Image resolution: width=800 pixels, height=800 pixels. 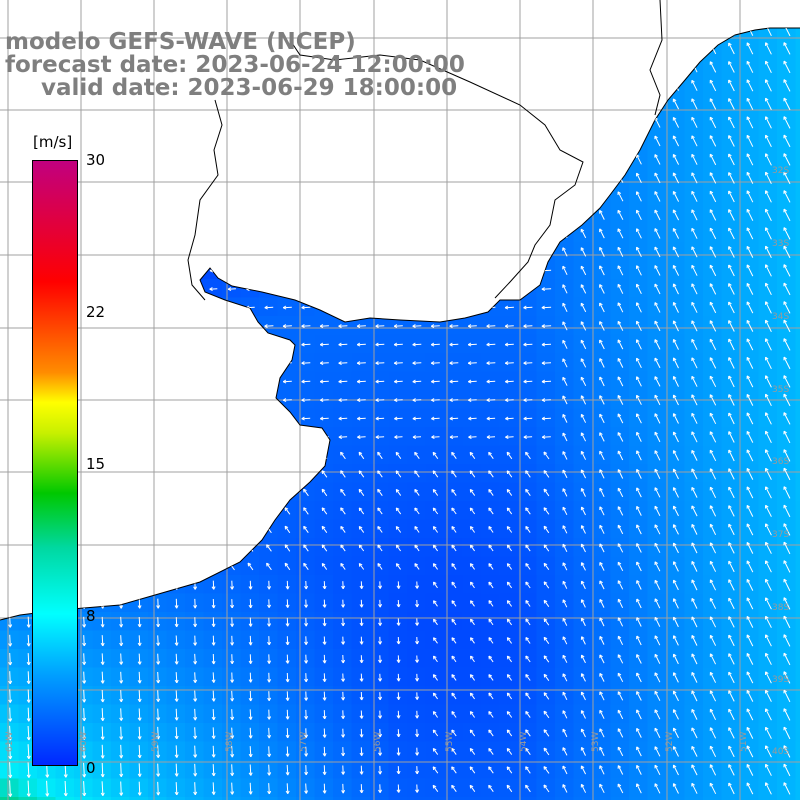 What do you see at coordinates (744, 742) in the screenshot?
I see `lon-label: 51W` at bounding box center [744, 742].